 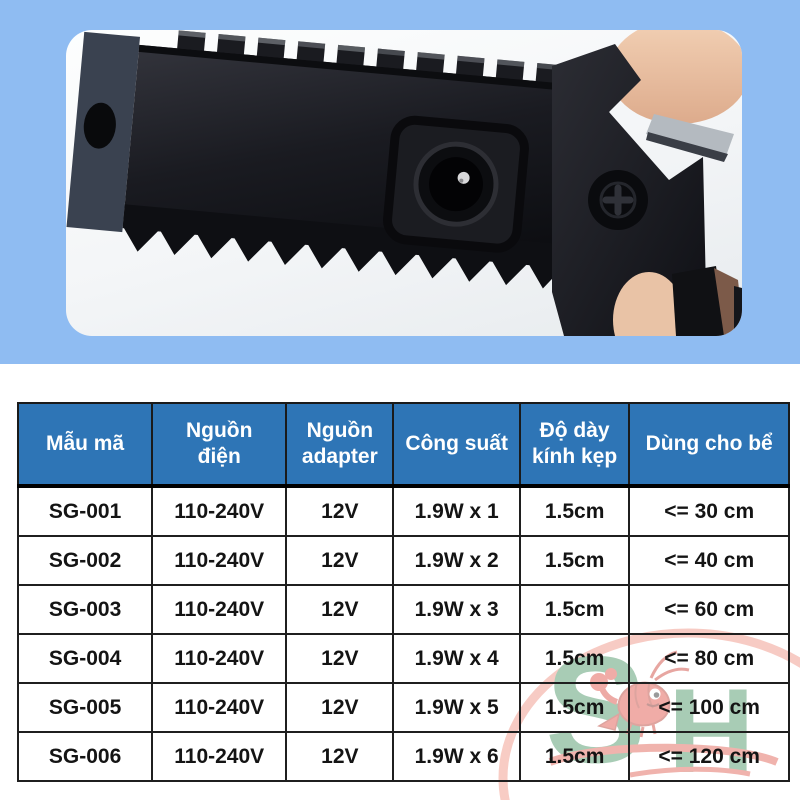 I want to click on header-model: Mẫu mã, so click(x=85, y=445).